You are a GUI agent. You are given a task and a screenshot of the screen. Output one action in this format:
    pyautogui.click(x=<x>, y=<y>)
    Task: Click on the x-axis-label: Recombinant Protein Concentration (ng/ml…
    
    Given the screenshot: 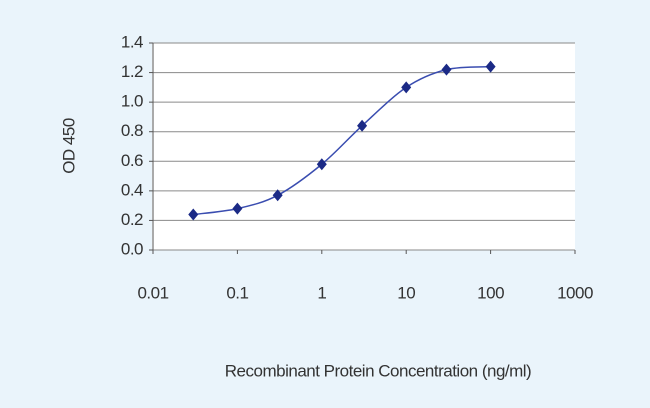 What is the action you would take?
    pyautogui.click(x=378, y=370)
    